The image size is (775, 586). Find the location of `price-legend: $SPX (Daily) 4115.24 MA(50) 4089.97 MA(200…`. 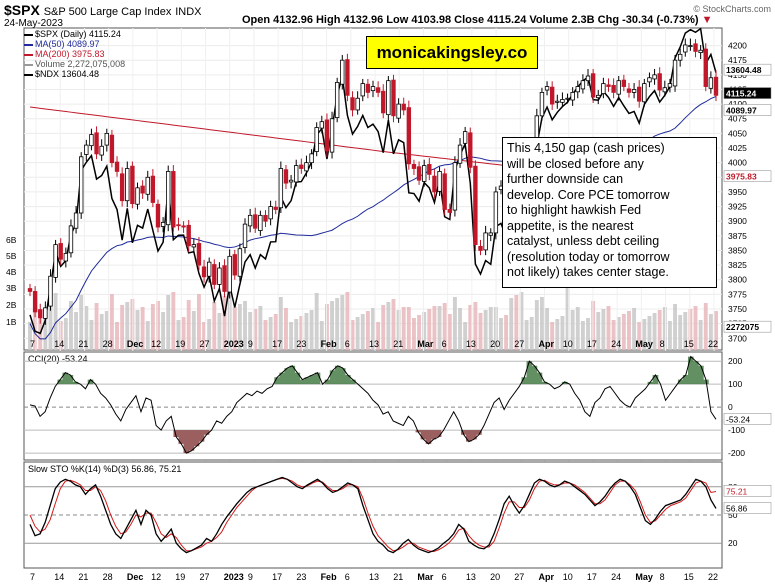

price-legend: $SPX (Daily) 4115.24 MA(50) 4089.97 MA(200… is located at coordinates (74, 54).